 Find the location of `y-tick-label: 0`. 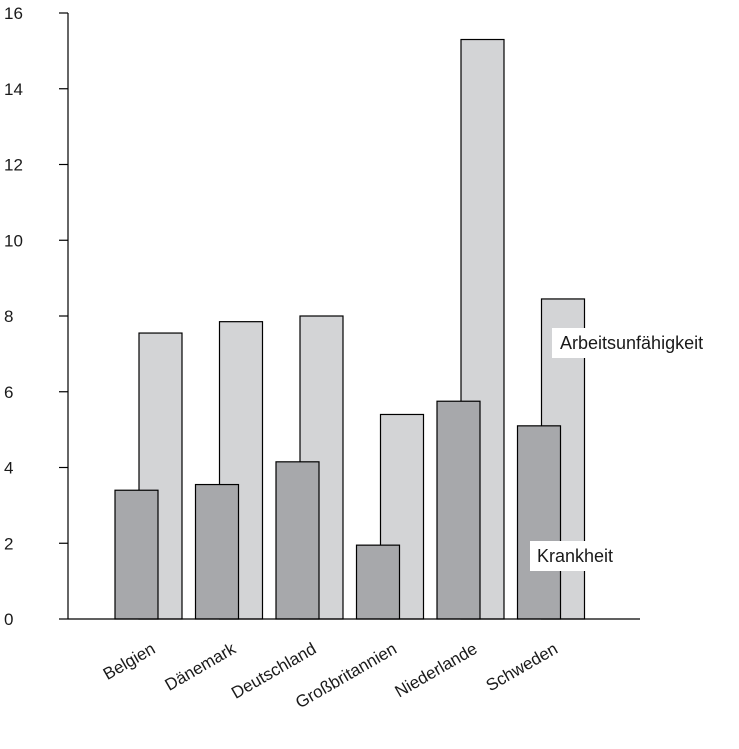

y-tick-label: 0 is located at coordinates (8, 619).